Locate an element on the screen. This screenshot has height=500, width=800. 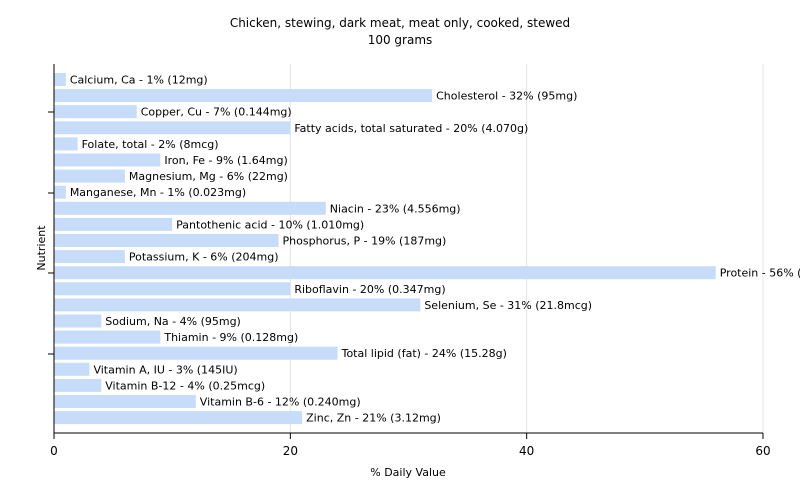
bar-label: Pantothenic acid - 10% (1.010mg) is located at coordinates (270, 224).